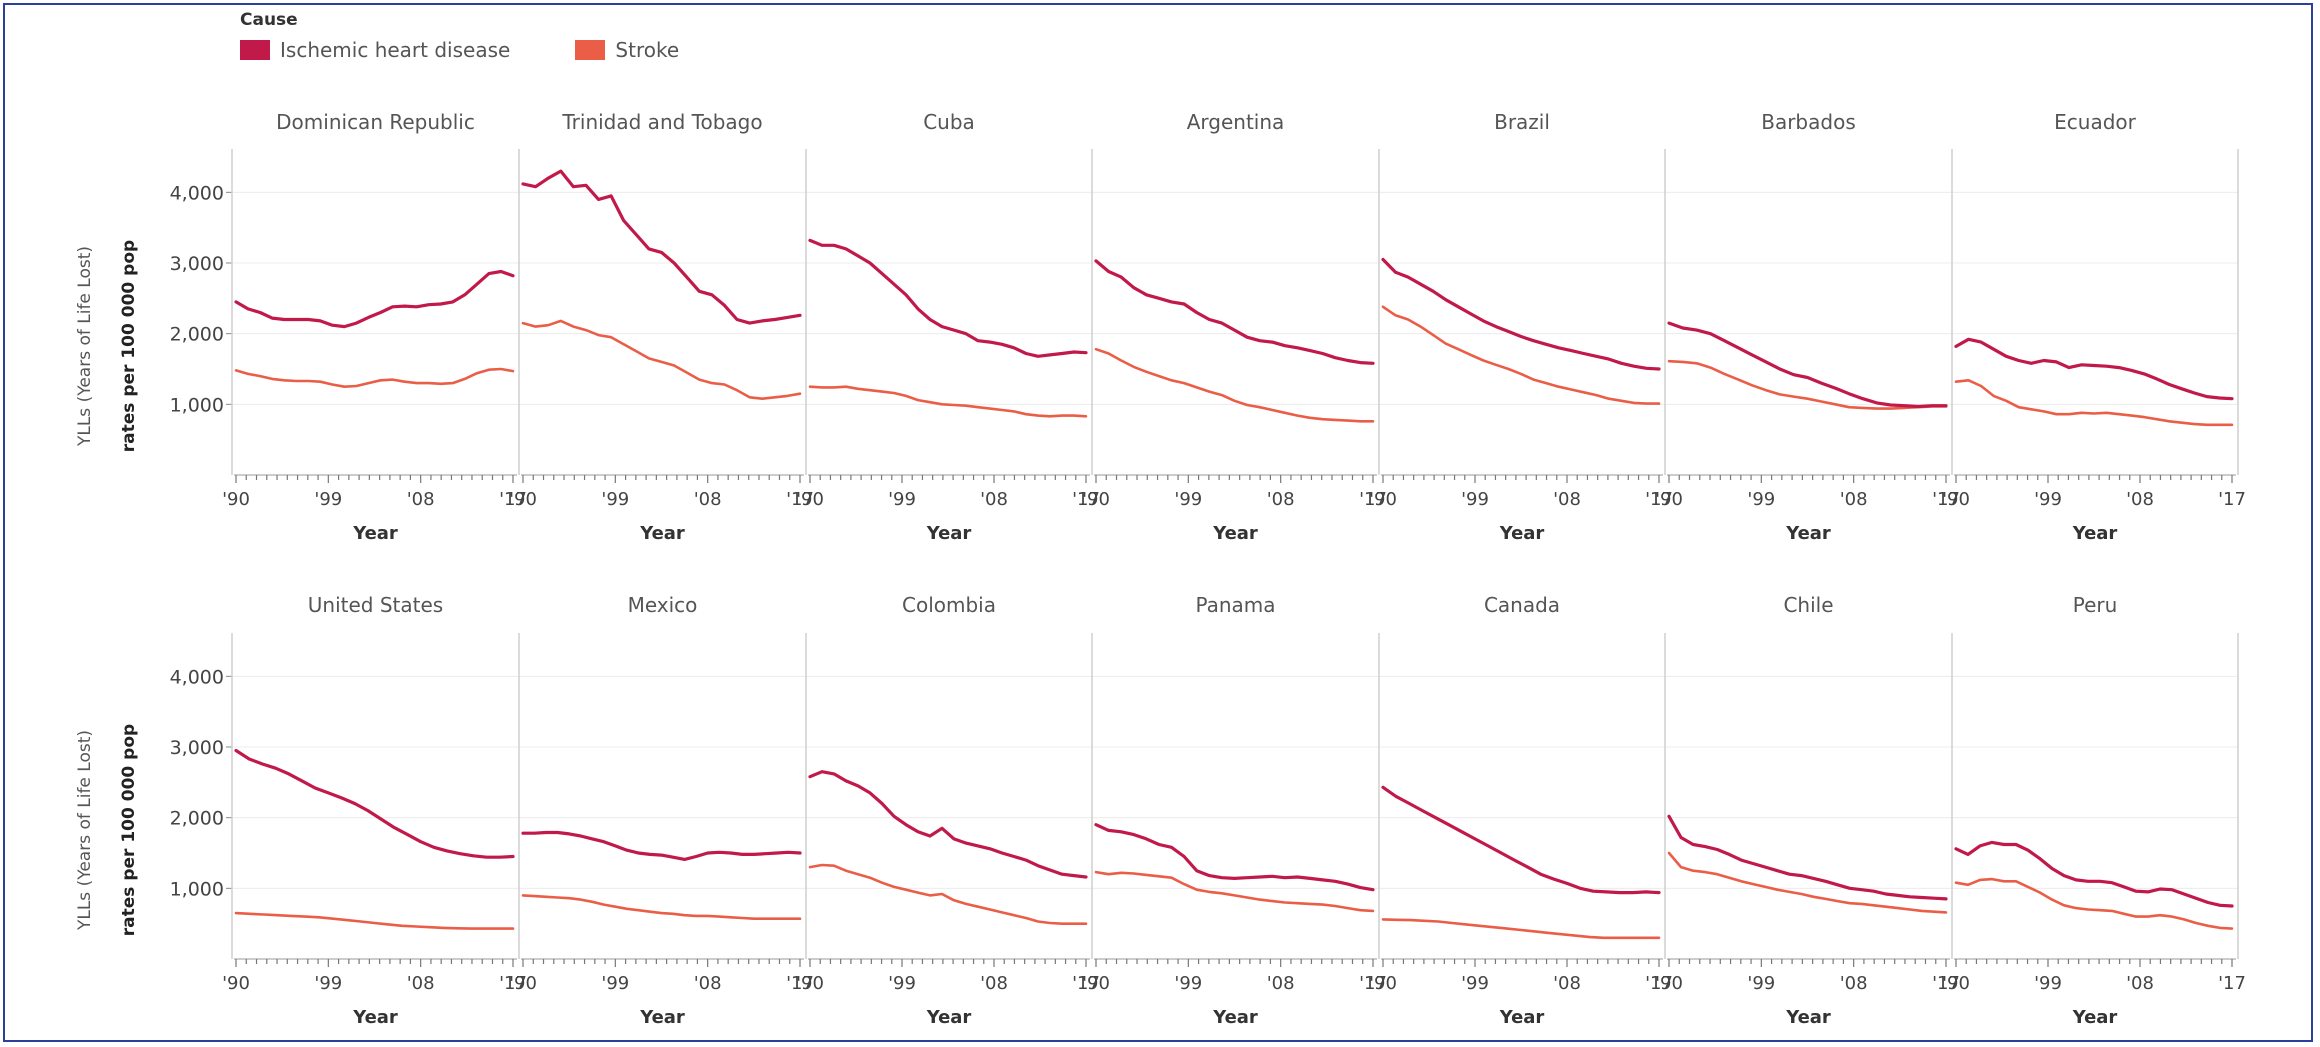 This screenshot has height=1047, width=2320. What do you see at coordinates (661, 122) in the screenshot?
I see `panel-title: Trinidad and Tobago` at bounding box center [661, 122].